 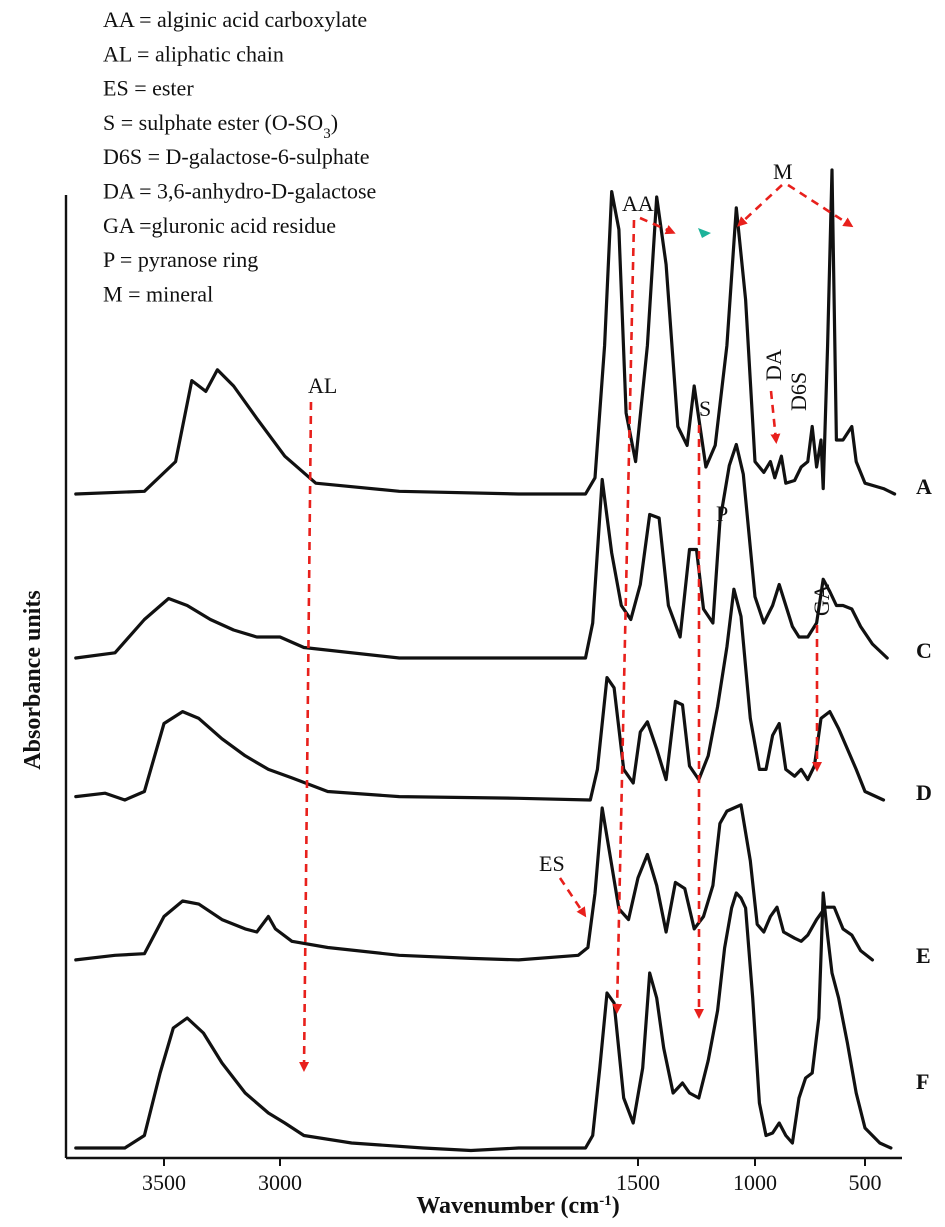 I want to click on legend-text: ester, so click(x=173, y=88).